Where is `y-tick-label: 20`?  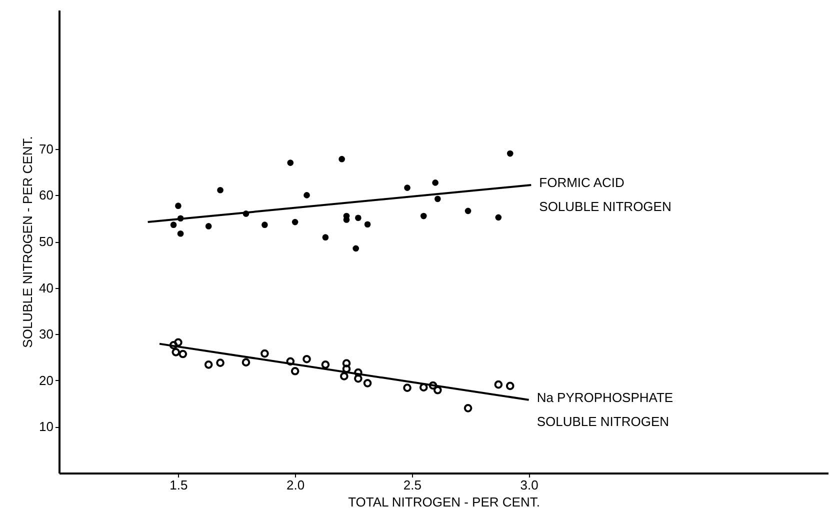 y-tick-label: 20 is located at coordinates (46, 380).